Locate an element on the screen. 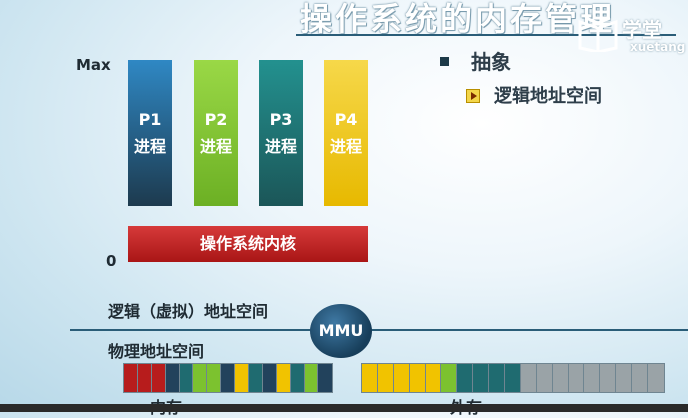  logo-text-en: xuetang is located at coordinates (658, 47).